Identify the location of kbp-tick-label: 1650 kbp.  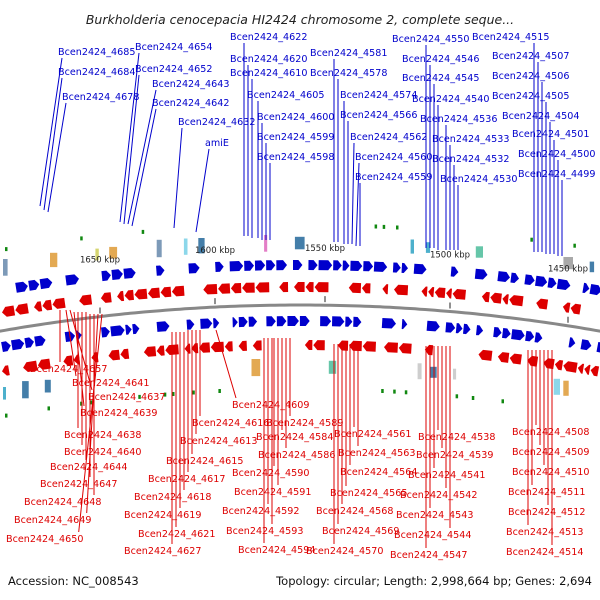
(100, 261).